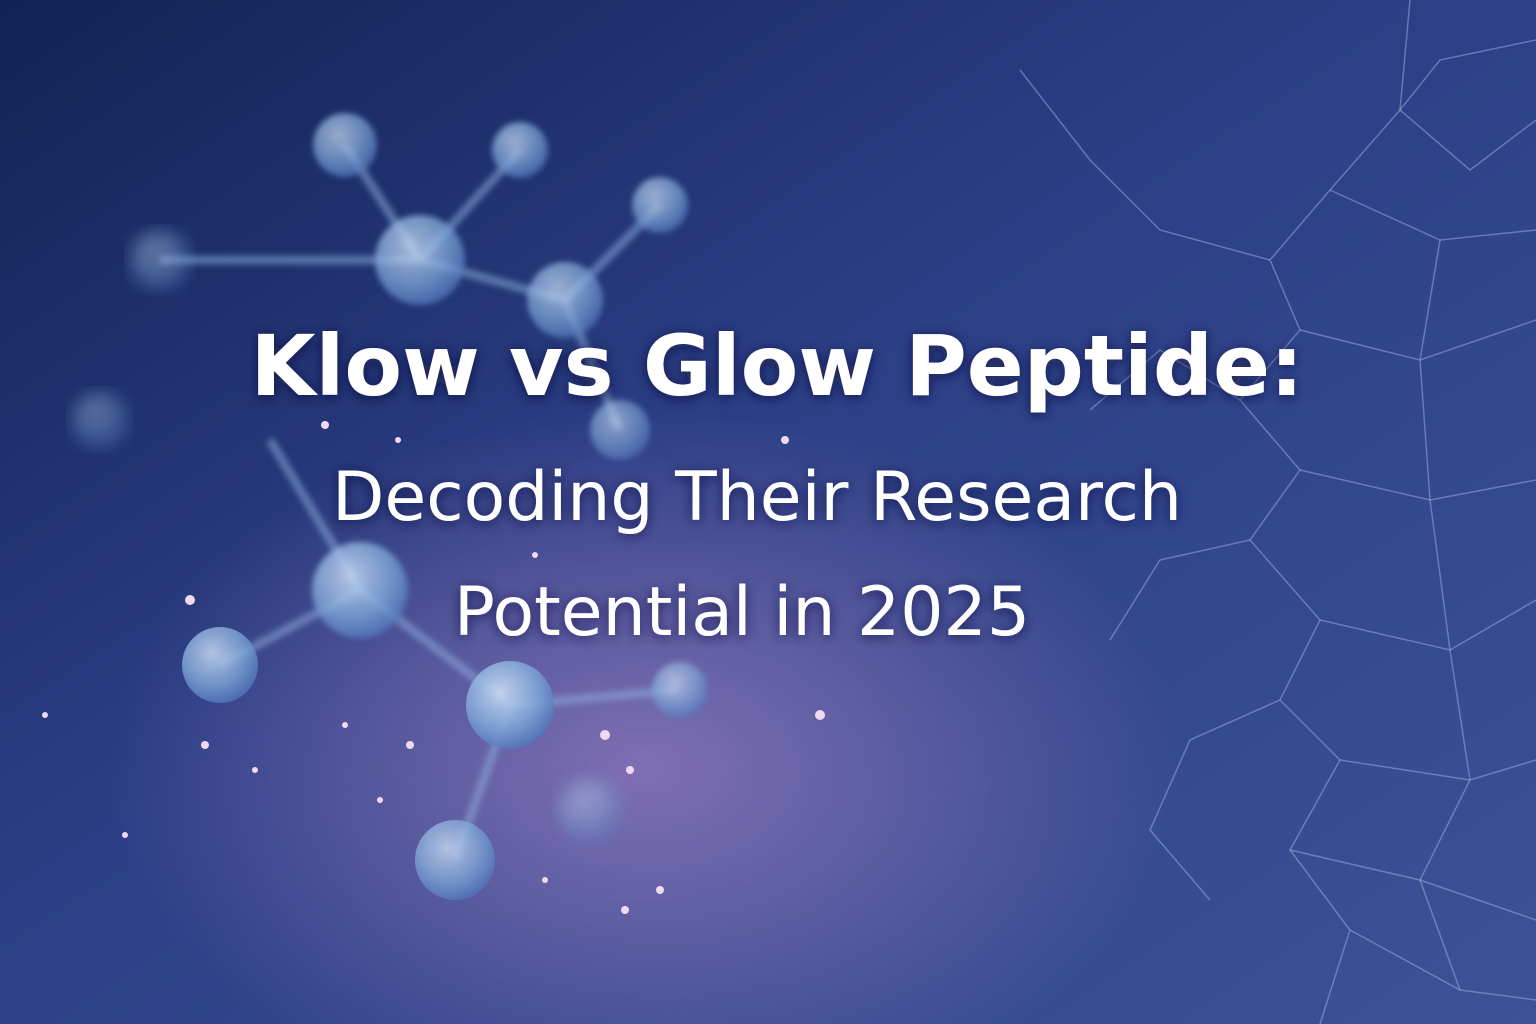 This screenshot has height=1024, width=1536. Describe the element at coordinates (742, 612) in the screenshot. I see `subtitle-line: Potential in 2025` at that location.